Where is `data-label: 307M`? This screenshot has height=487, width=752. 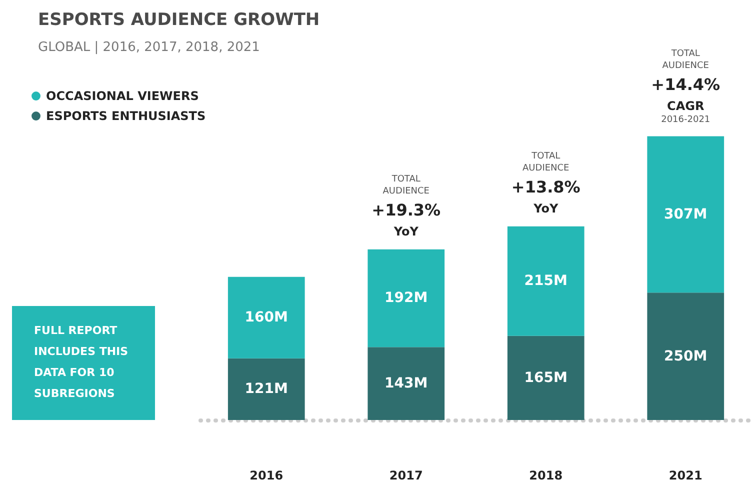
data-label: 307M is located at coordinates (686, 214).